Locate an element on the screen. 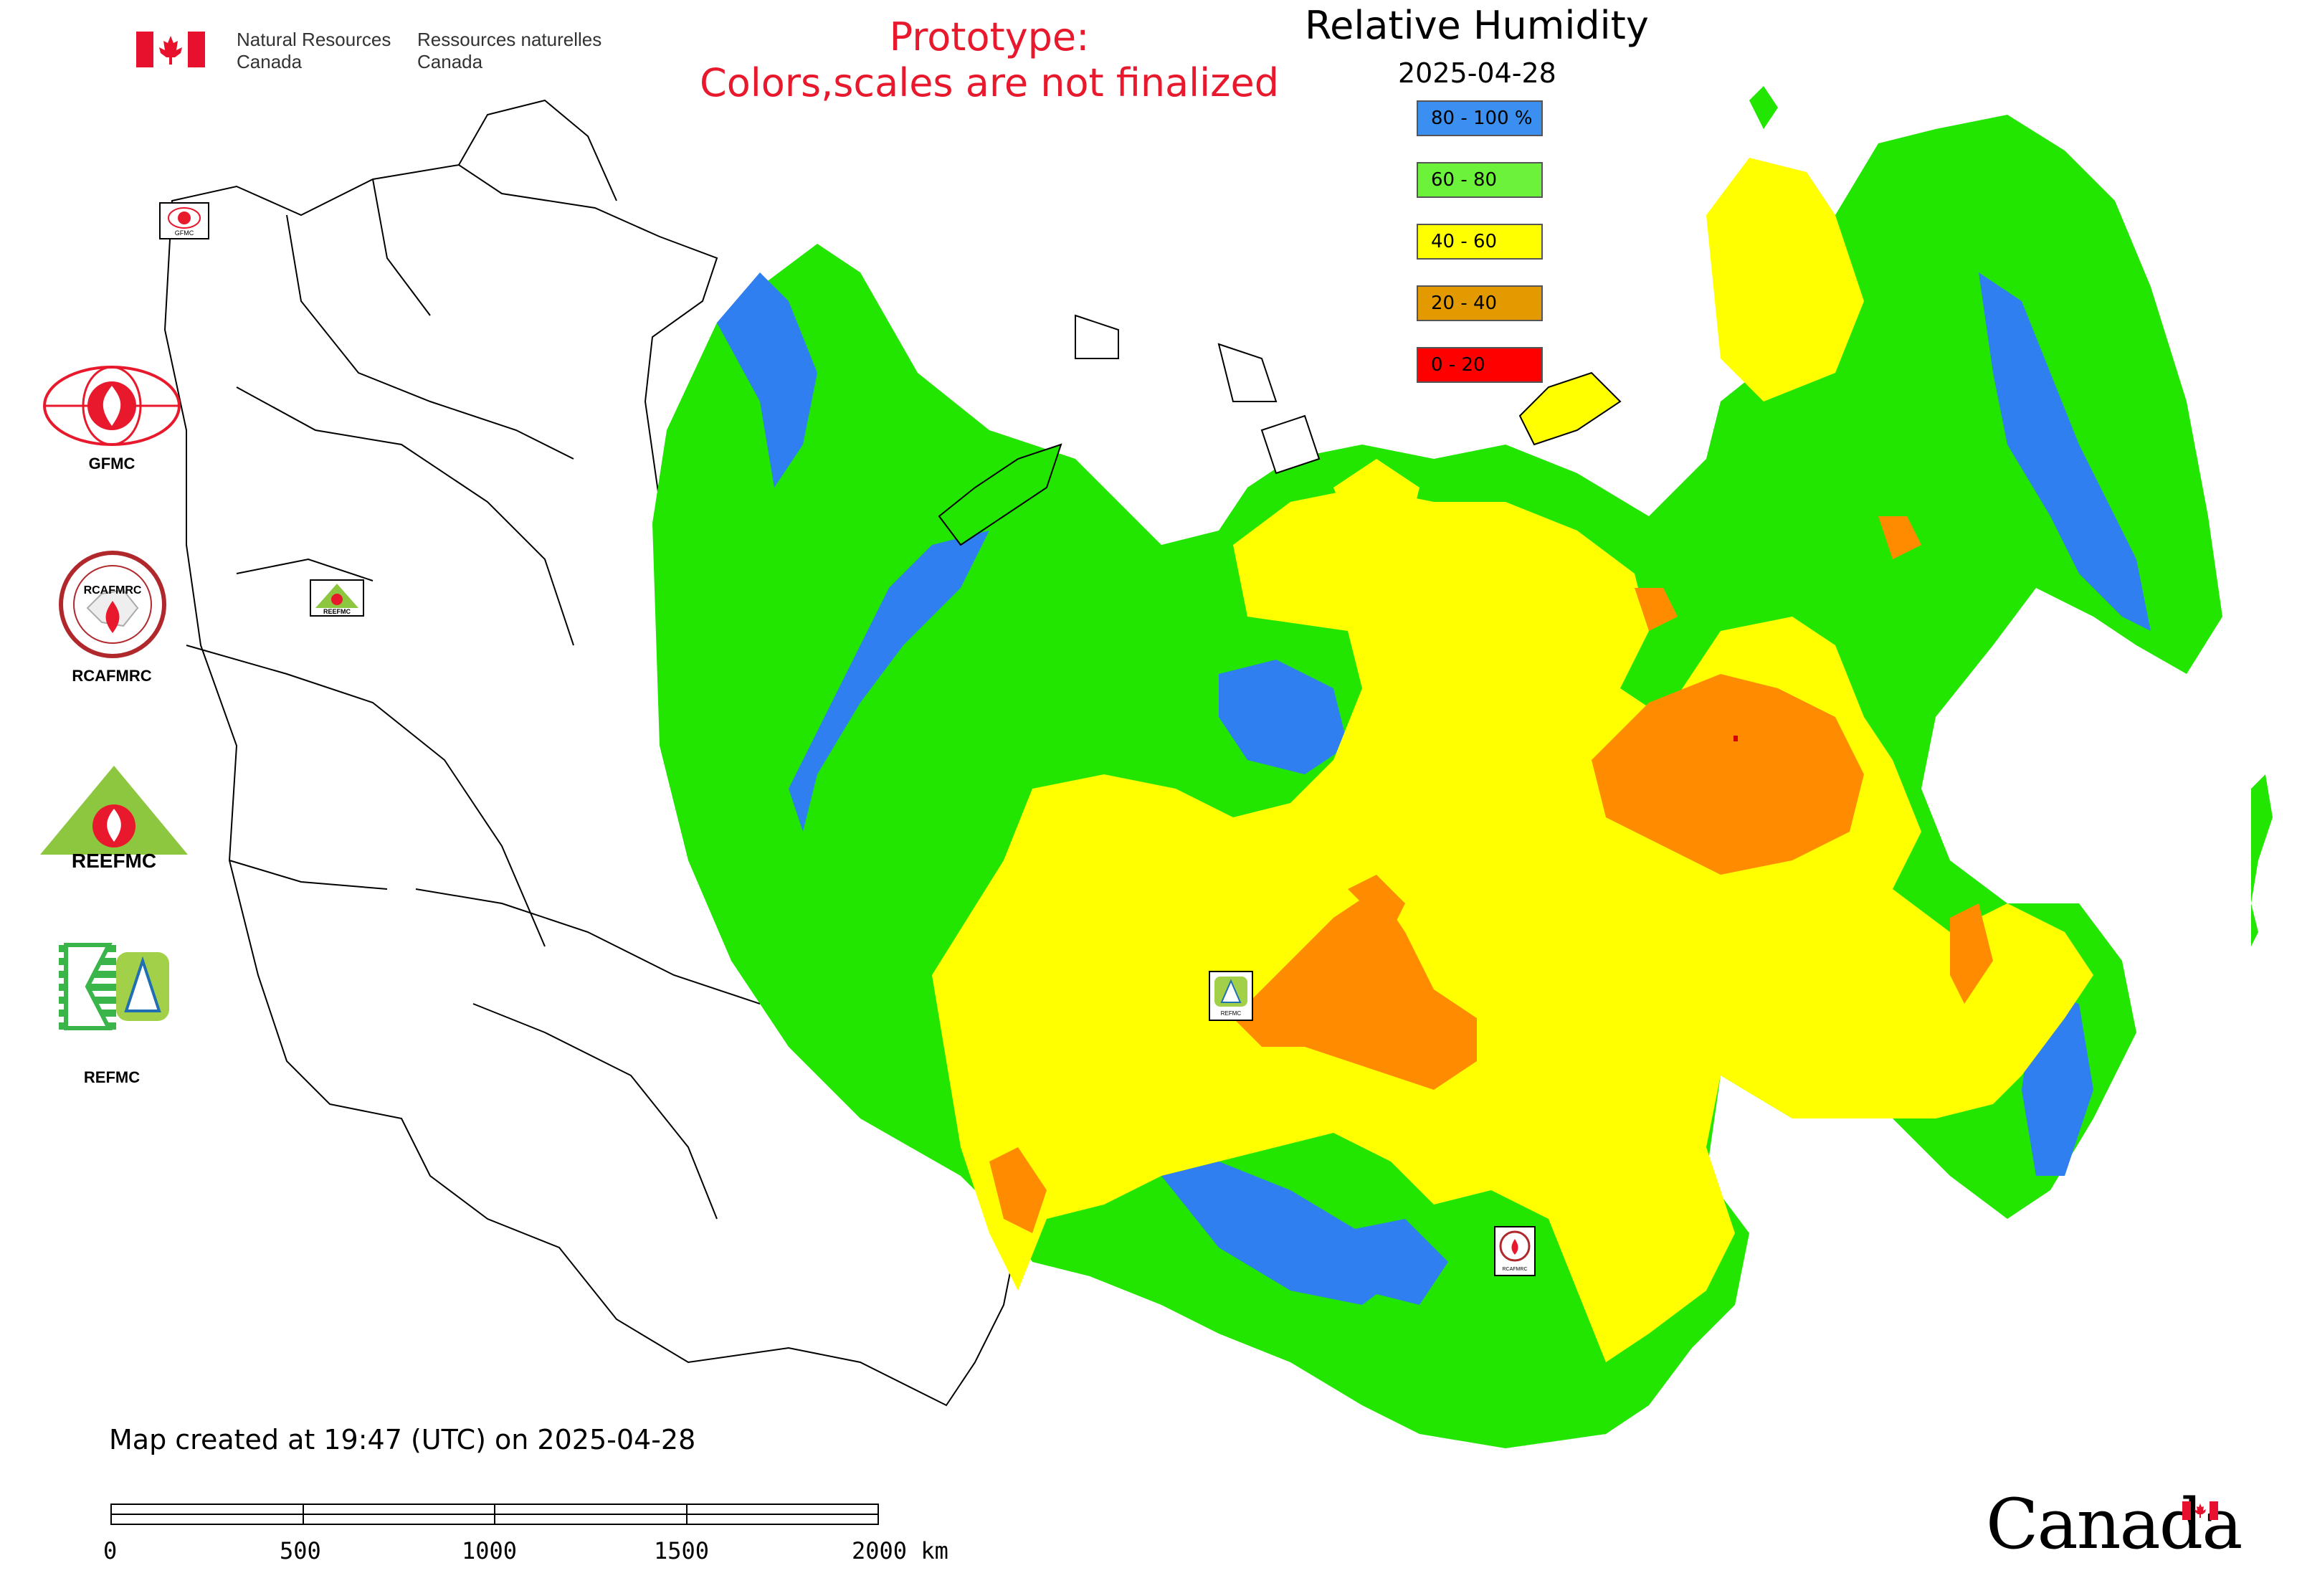 The width and height of the screenshot is (2302, 1596). gfmc-logo-icon is located at coordinates (112, 405).